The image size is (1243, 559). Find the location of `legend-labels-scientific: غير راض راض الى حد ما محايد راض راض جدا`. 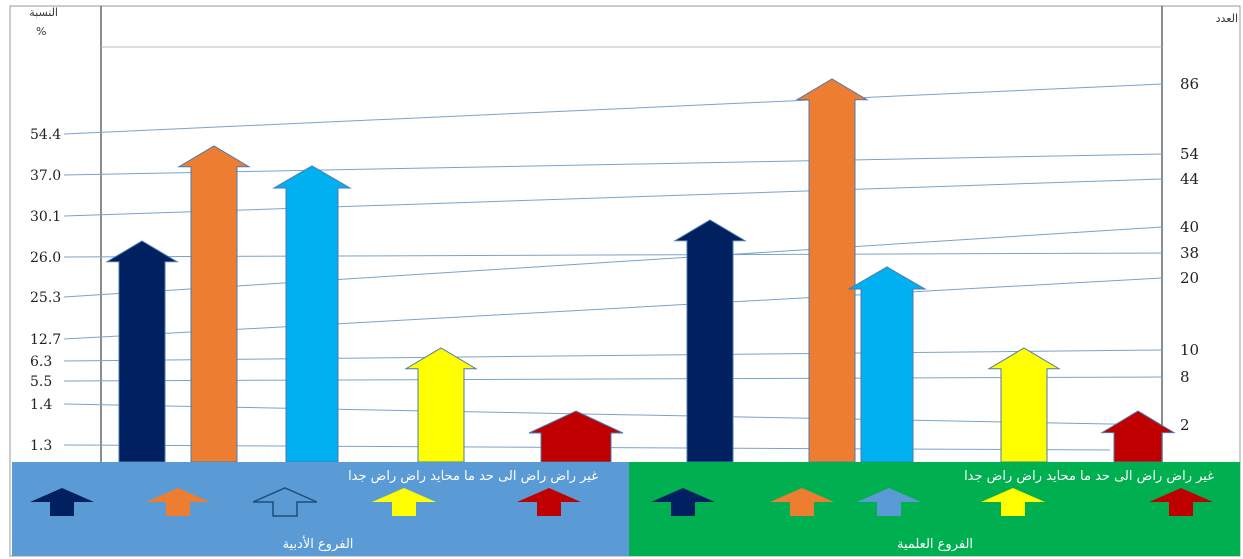

legend-labels-scientific: غير راض راض الى حد ما محايد راض راض جدا is located at coordinates (1089, 476).